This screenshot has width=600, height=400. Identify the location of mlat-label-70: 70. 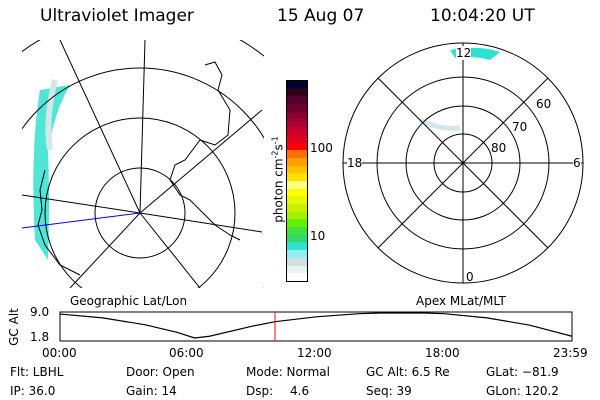
(520, 127).